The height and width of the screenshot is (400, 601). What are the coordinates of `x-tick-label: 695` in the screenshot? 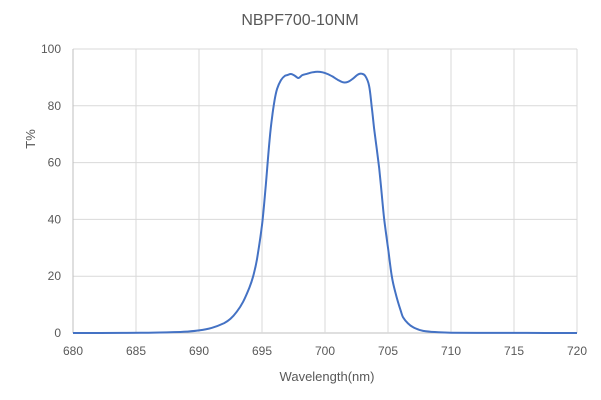 It's located at (262, 351).